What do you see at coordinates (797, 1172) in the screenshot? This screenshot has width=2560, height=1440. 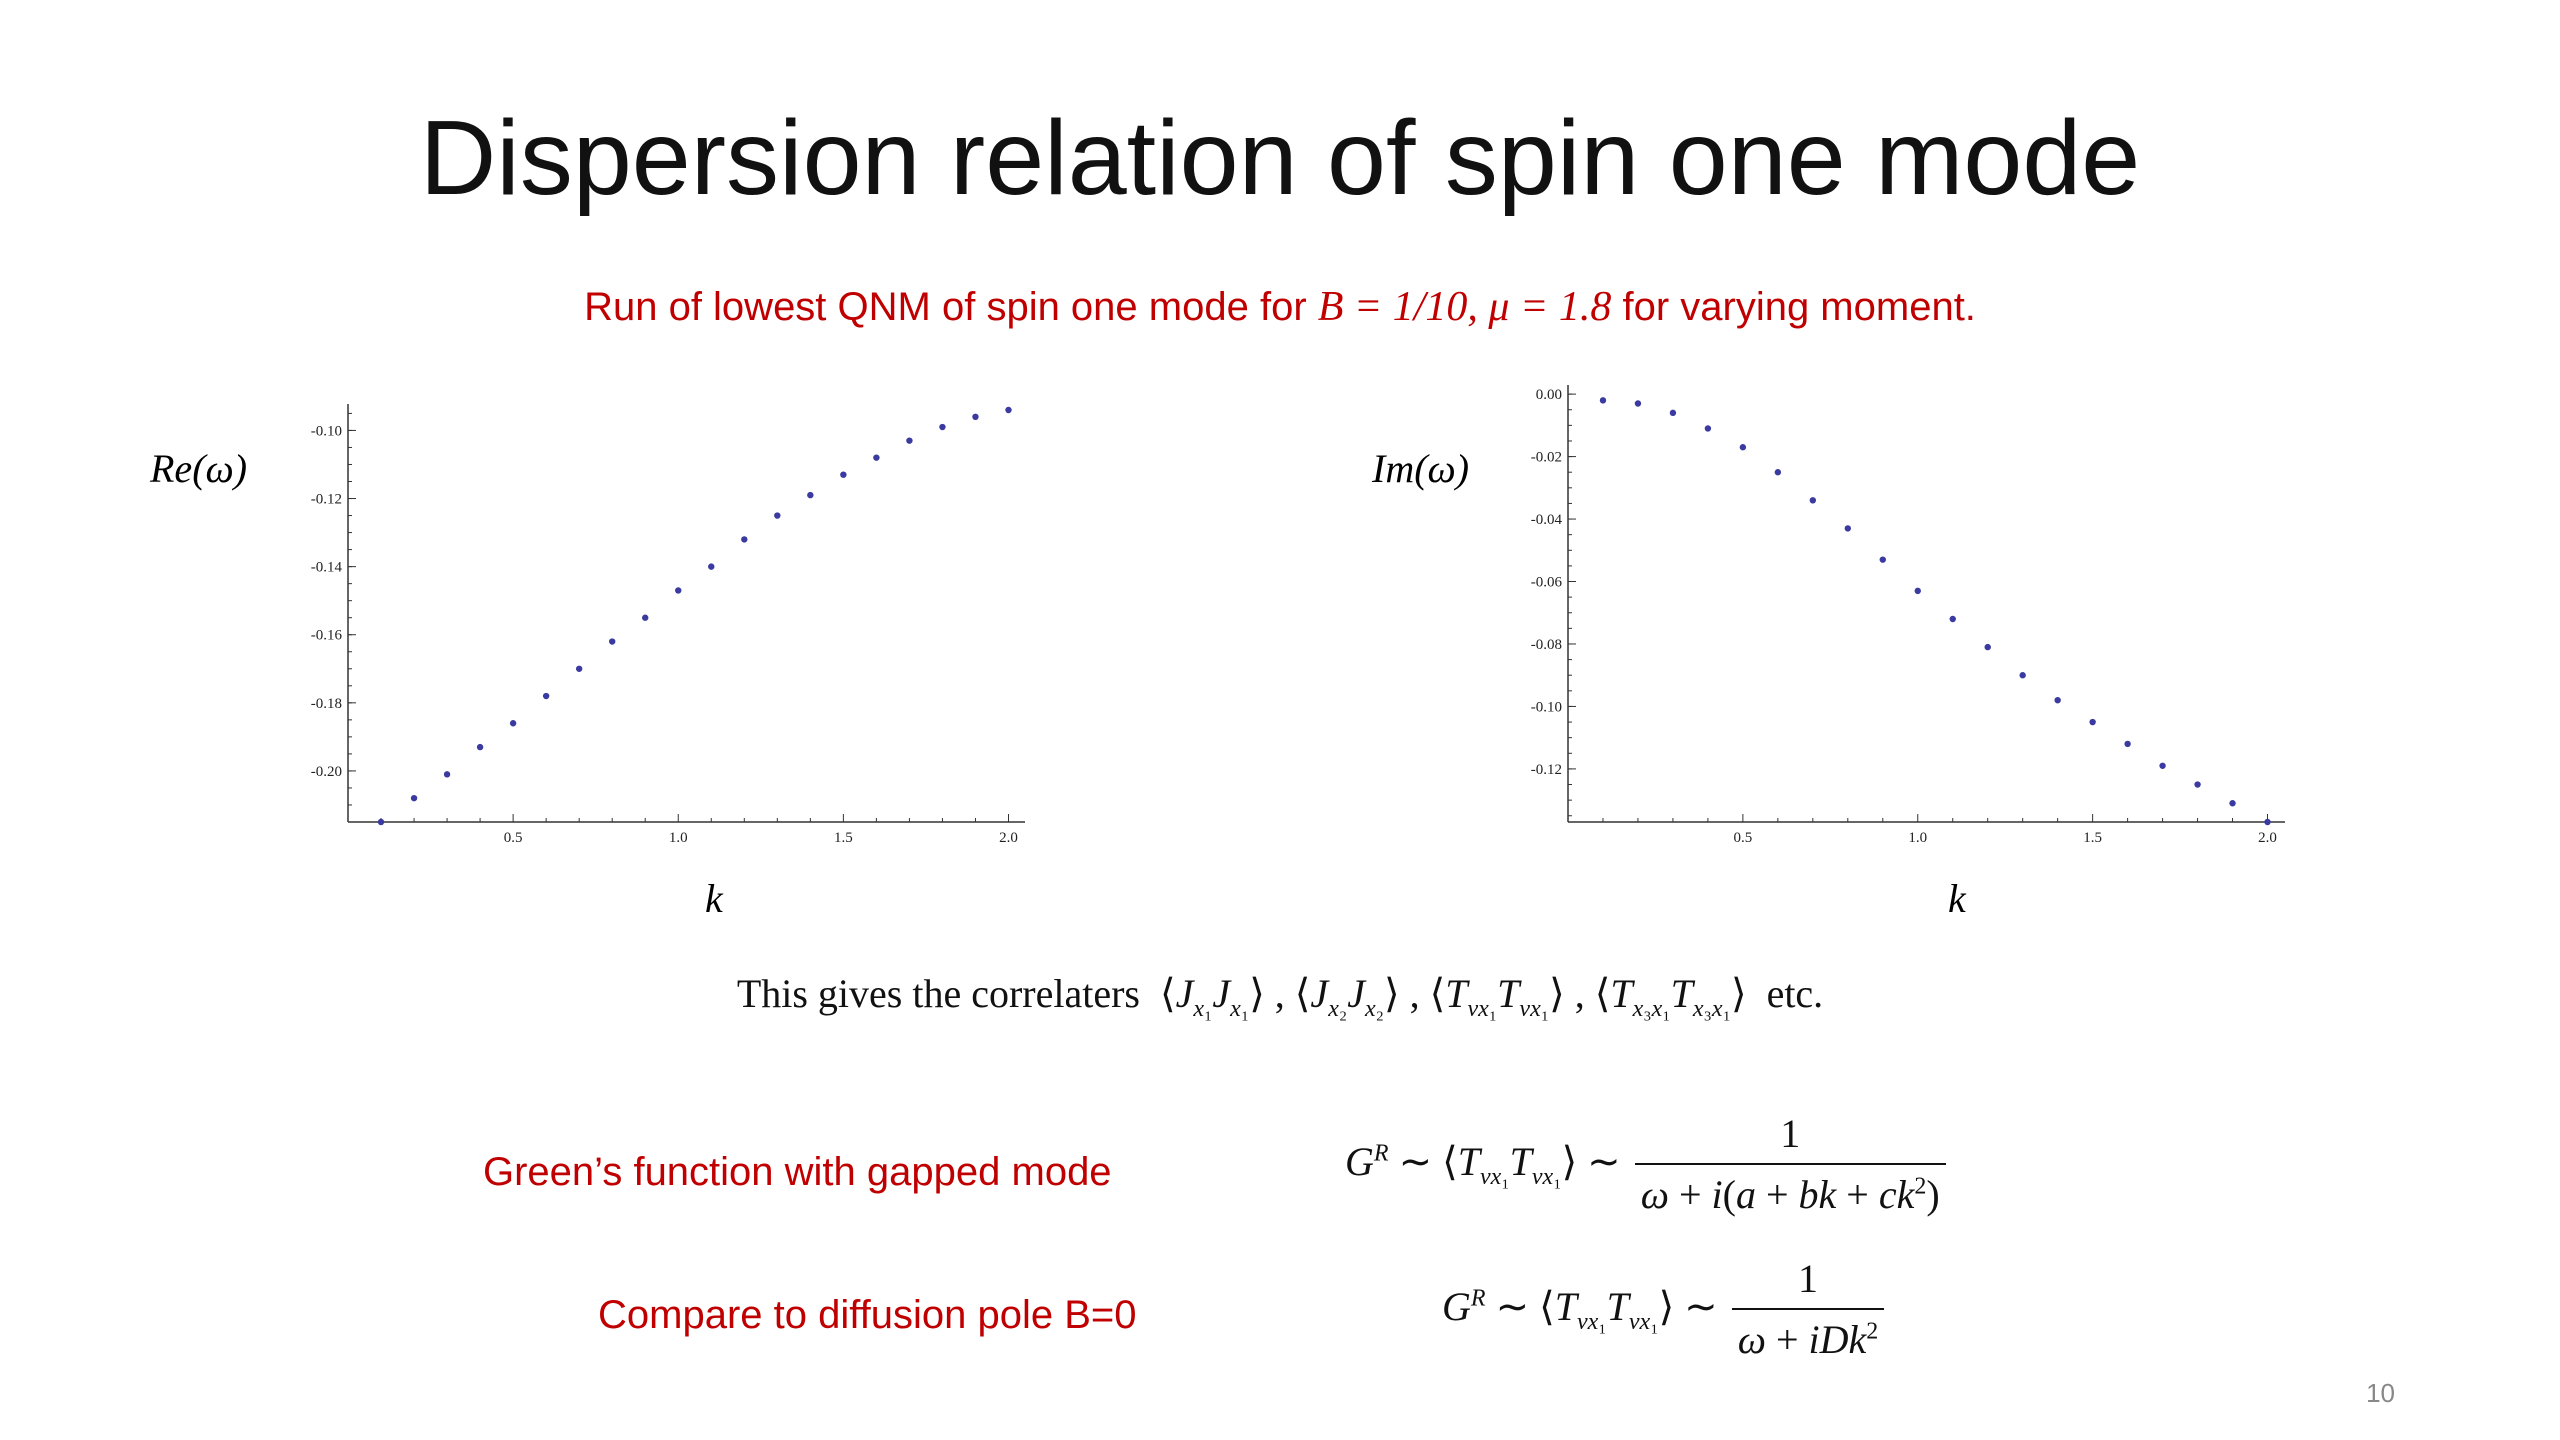 I see `gapped-mode-label: Green’s function with gapped mode` at bounding box center [797, 1172].